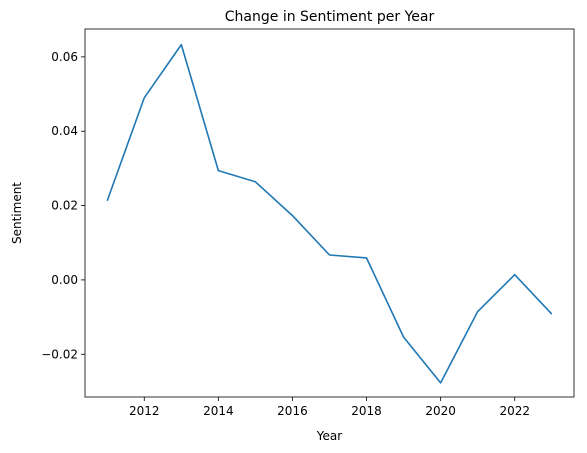  Describe the element at coordinates (329, 436) in the screenshot. I see `x-axis-label: Year` at that location.